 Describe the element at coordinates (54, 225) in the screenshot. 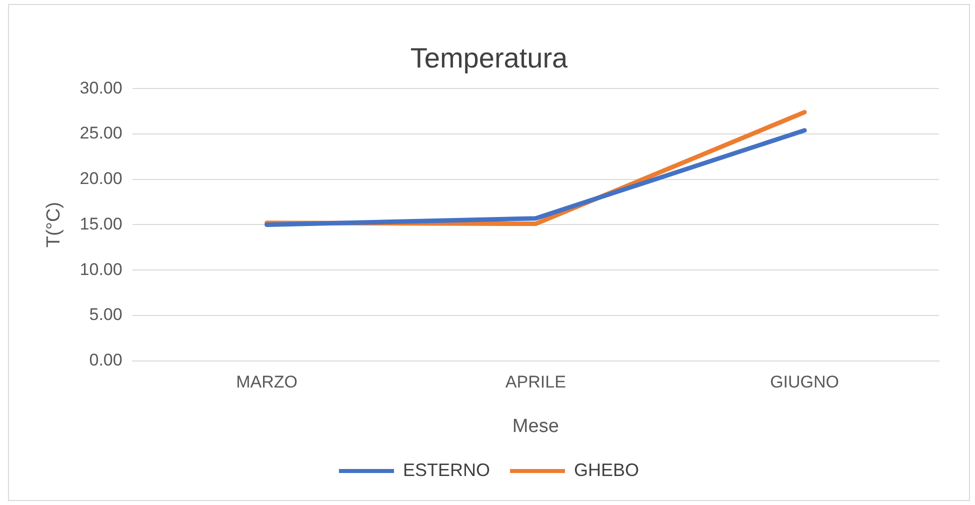

I see `y-axis-title: T(°C)` at that location.